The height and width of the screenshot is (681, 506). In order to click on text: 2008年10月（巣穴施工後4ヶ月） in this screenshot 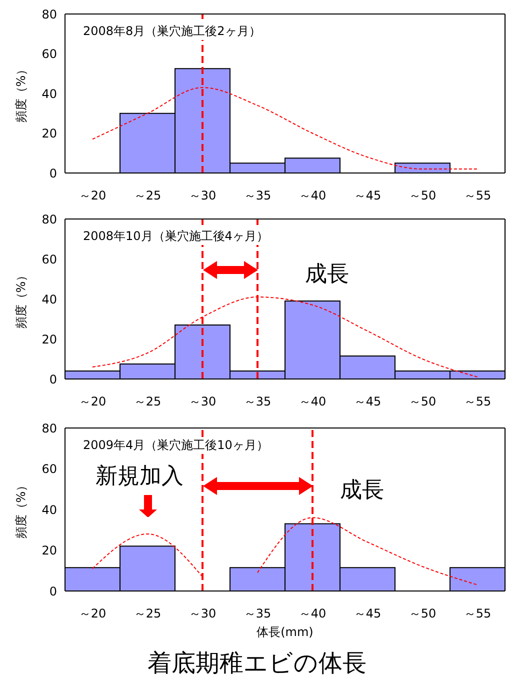, I will do `click(175, 236)`.